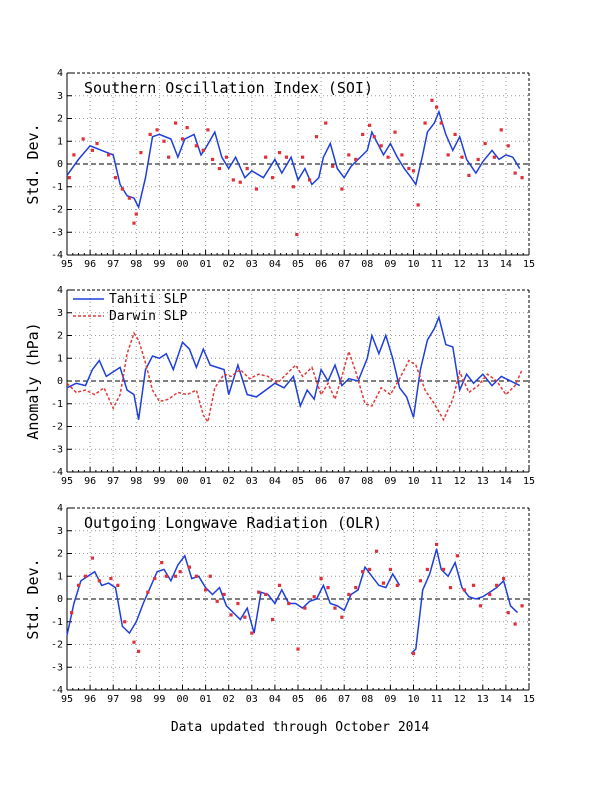  Describe the element at coordinates (229, 481) in the screenshot. I see `slp-x-tick-label: 02` at that location.